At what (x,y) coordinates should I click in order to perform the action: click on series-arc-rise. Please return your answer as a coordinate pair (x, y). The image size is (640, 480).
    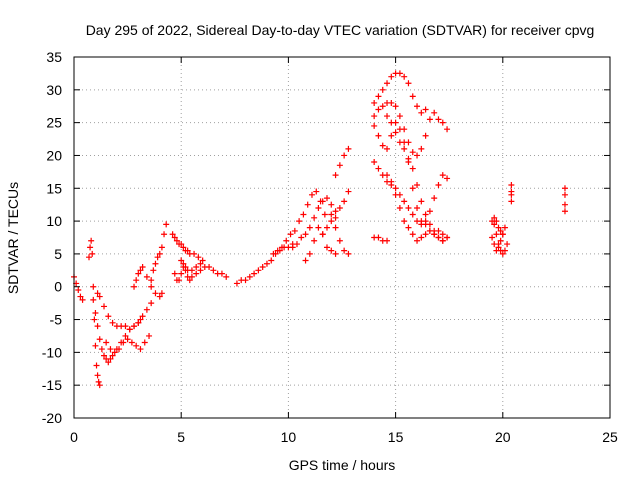
    Looking at the image, I should click on (159, 252).